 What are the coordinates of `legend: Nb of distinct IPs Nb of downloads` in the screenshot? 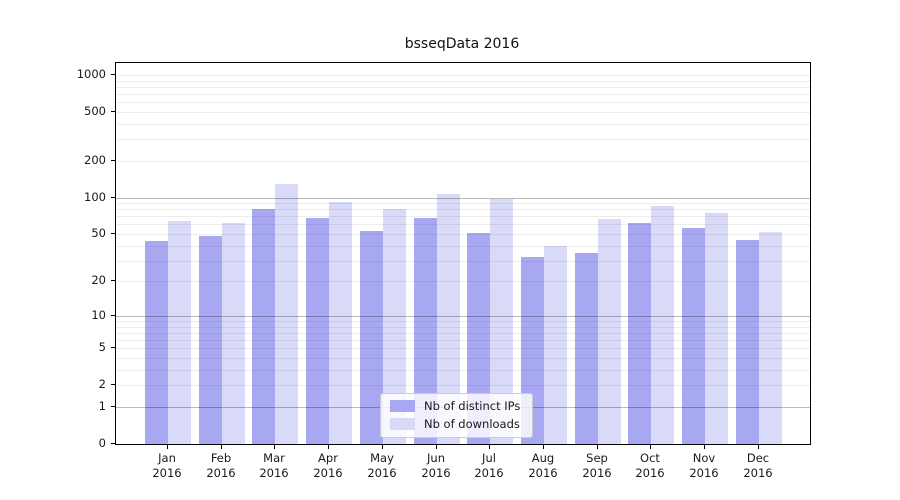 It's located at (457, 415).